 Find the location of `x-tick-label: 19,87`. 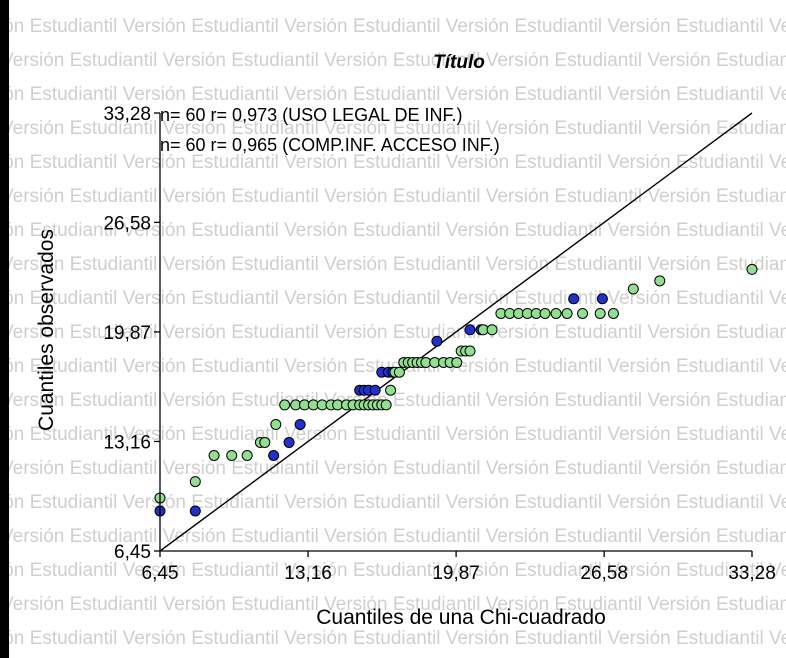

x-tick-label: 19,87 is located at coordinates (456, 573).